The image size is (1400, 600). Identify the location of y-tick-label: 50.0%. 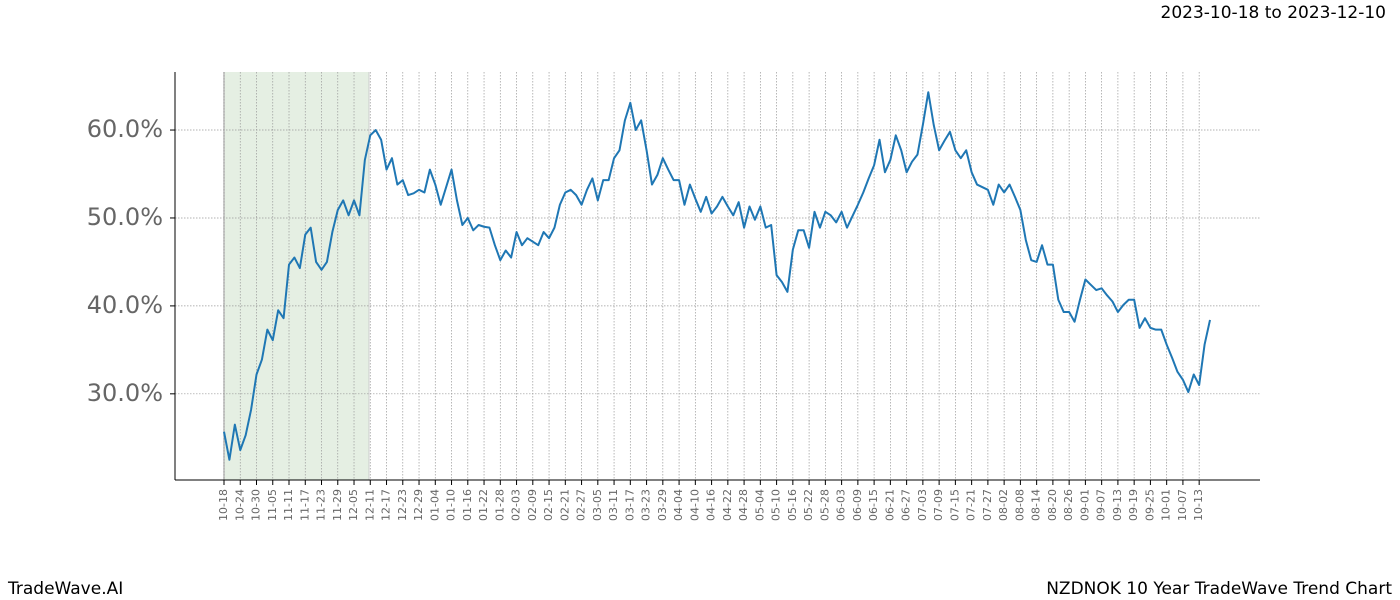
(125, 217).